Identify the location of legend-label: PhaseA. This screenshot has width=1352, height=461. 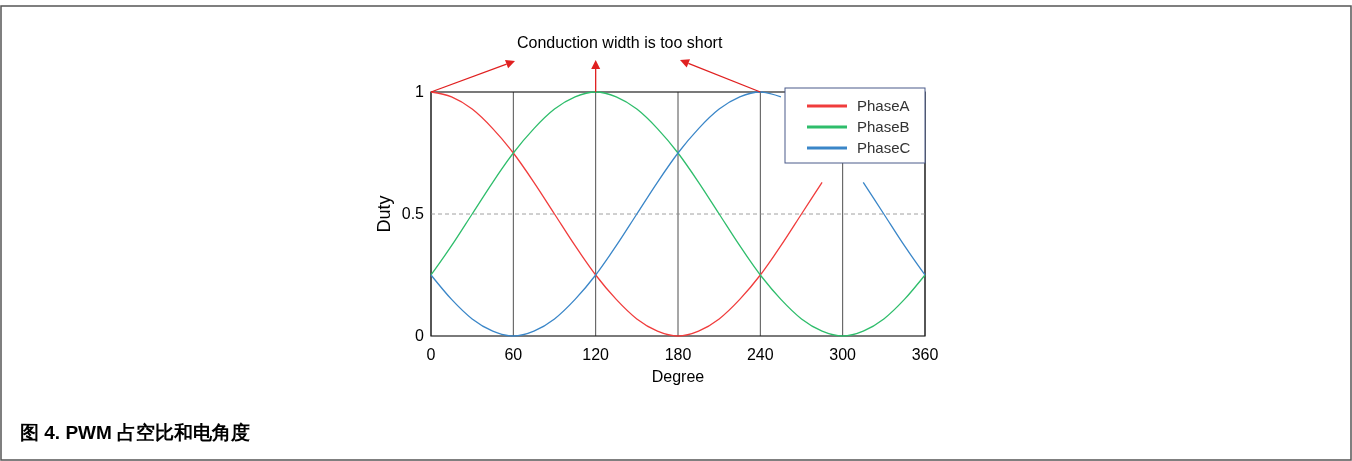
(883, 105).